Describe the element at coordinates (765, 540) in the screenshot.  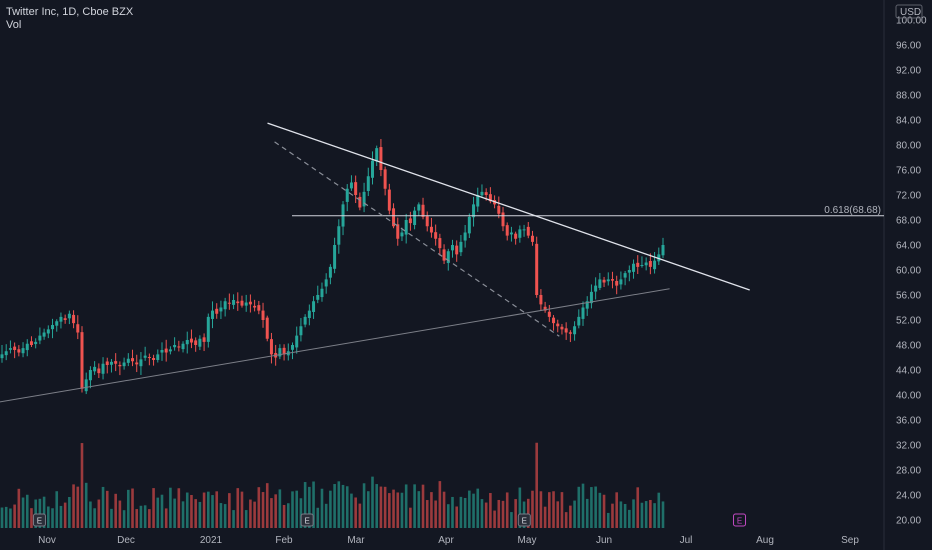
I see `x-tick-label: Aug` at that location.